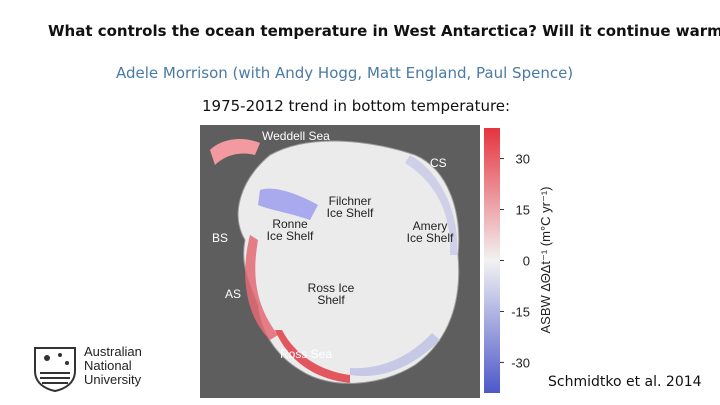 Image resolution: width=720 pixels, height=405 pixels. What do you see at coordinates (113, 379) in the screenshot?
I see `logo-line: University` at bounding box center [113, 379].